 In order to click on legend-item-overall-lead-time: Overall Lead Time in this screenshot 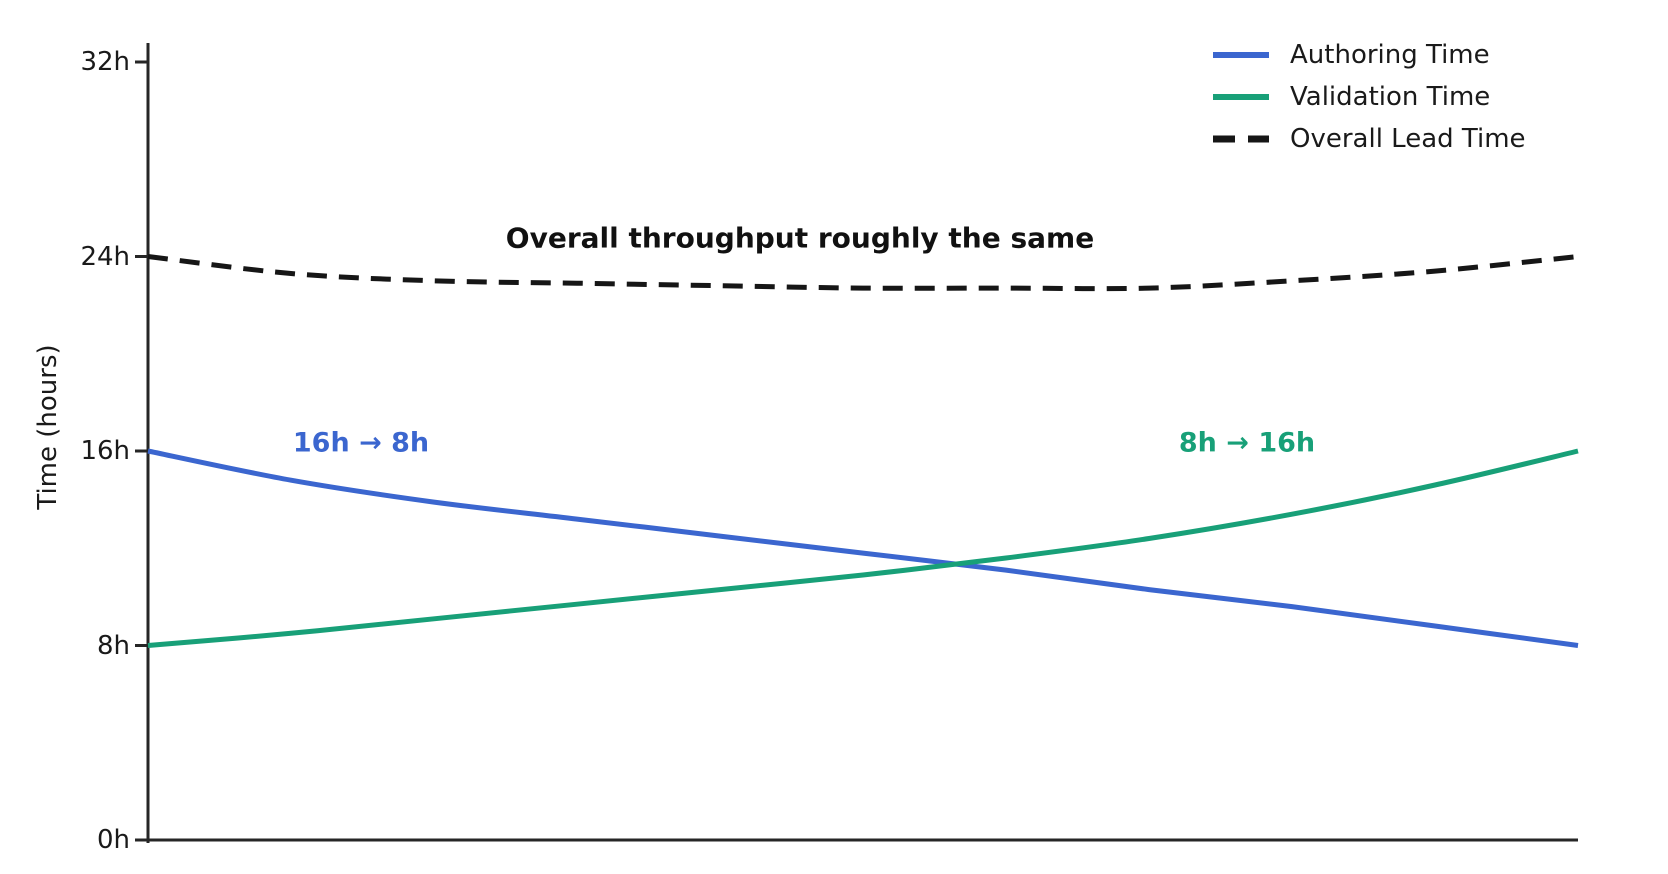, I will do `click(1369, 139)`.